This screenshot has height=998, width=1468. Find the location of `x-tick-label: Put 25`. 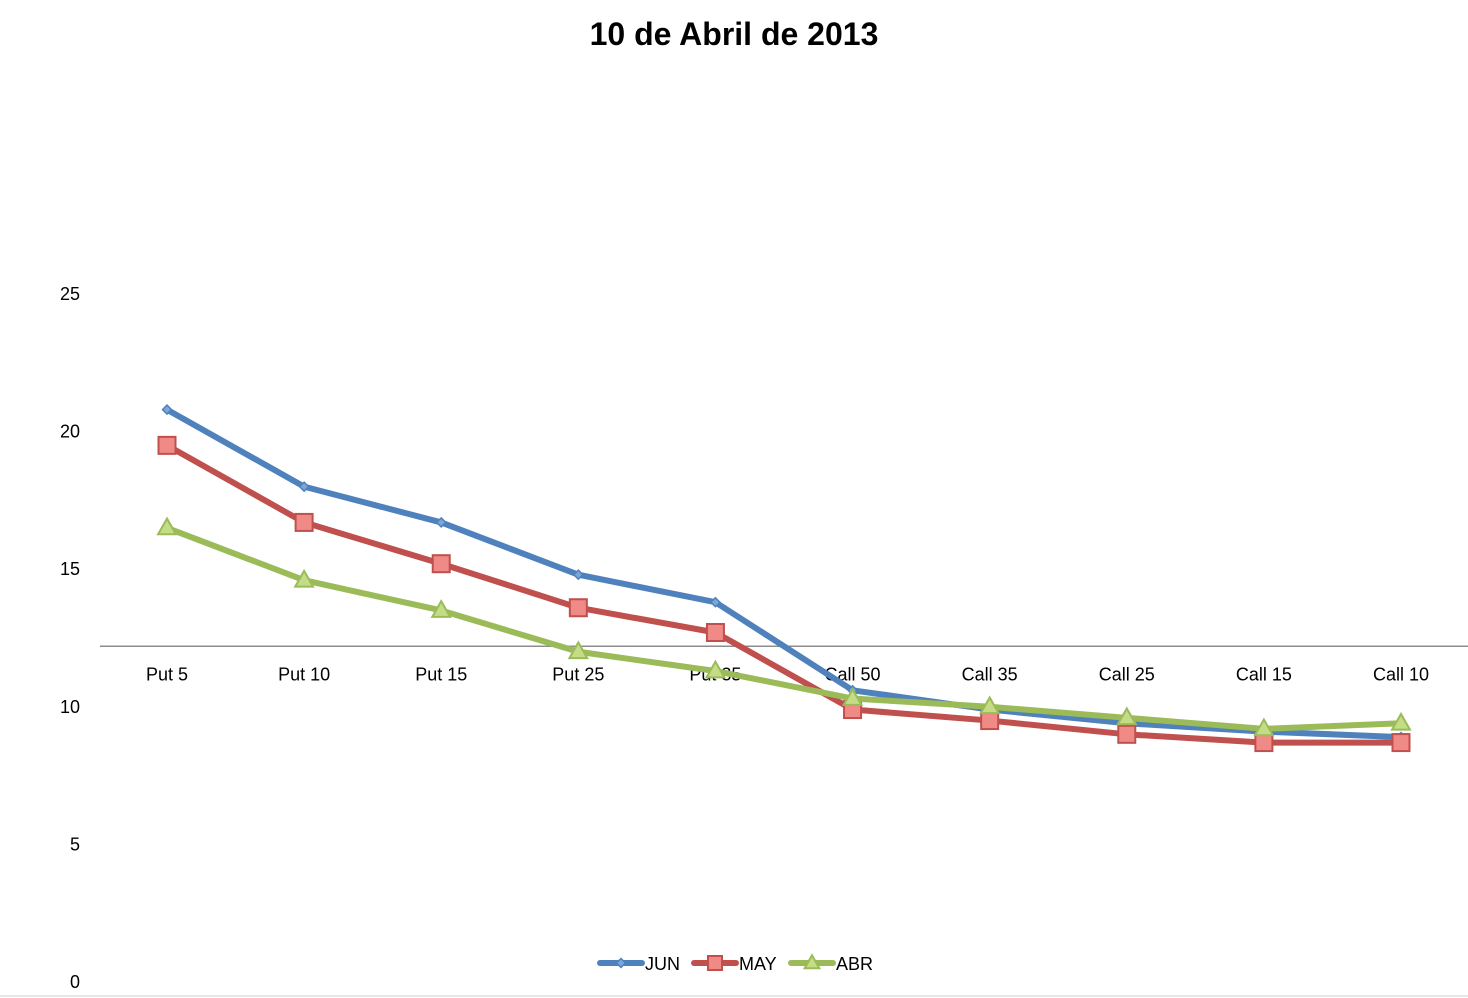

x-tick-label: Put 25 is located at coordinates (578, 674).